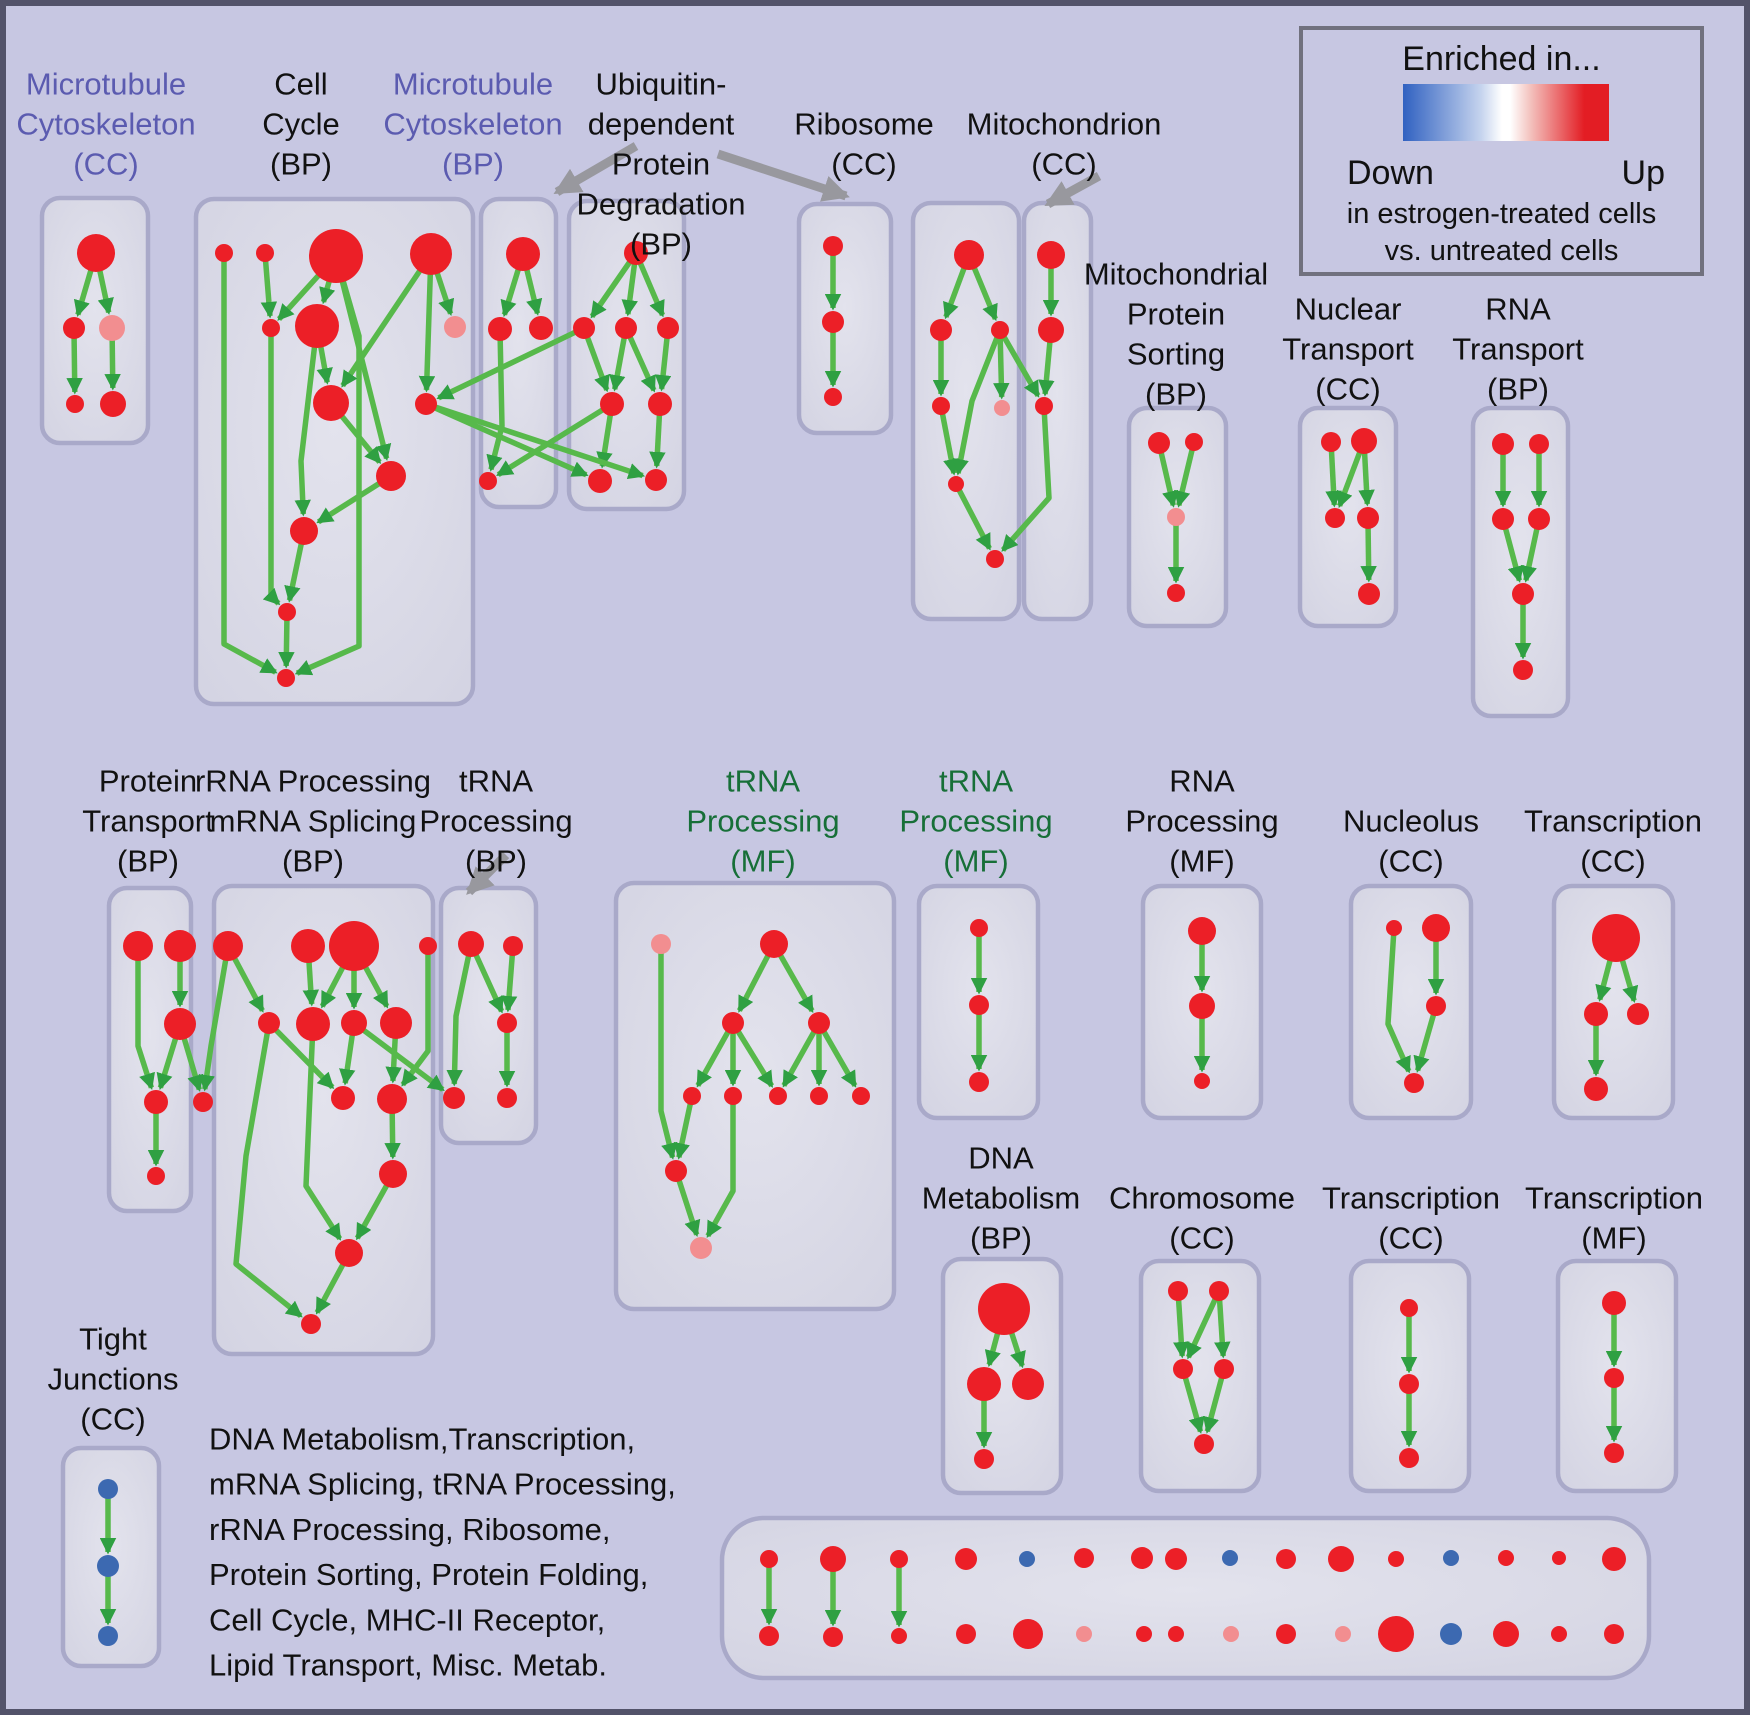  Describe the element at coordinates (1027, 1559) in the screenshot. I see `node-shared-misc-t5` at that location.